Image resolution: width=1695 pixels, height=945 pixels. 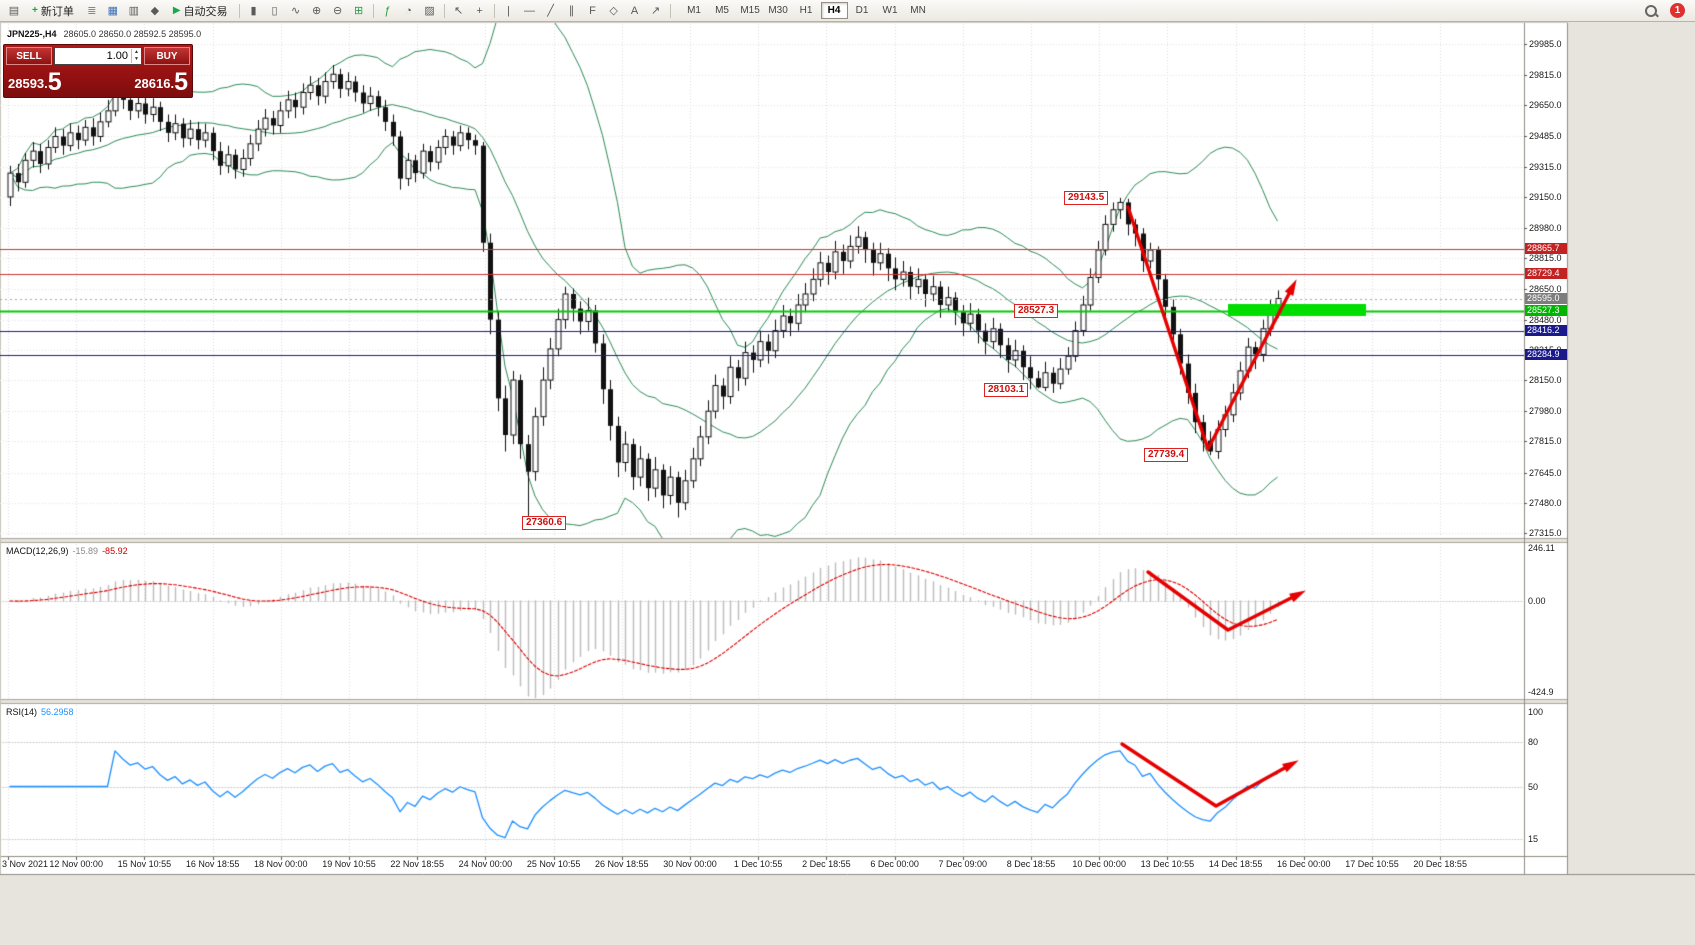 What do you see at coordinates (862, 10) in the screenshot?
I see `timeframe-button-d1: D1` at bounding box center [862, 10].